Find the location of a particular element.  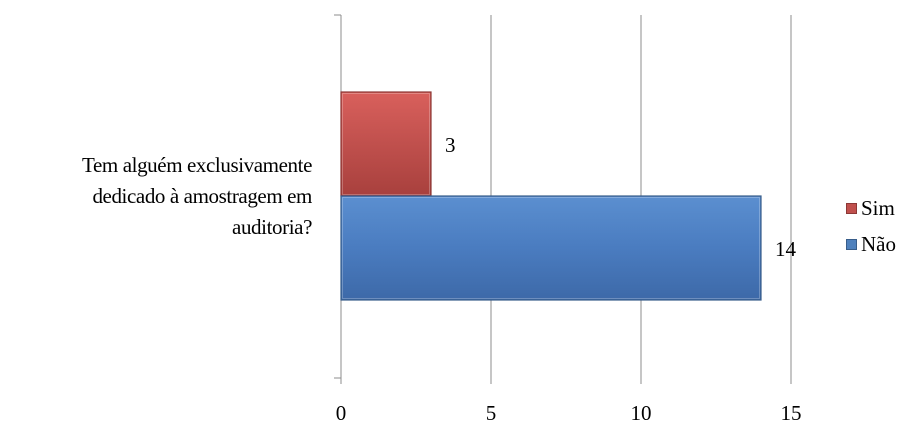

legend-swatch-sim is located at coordinates (851, 208).